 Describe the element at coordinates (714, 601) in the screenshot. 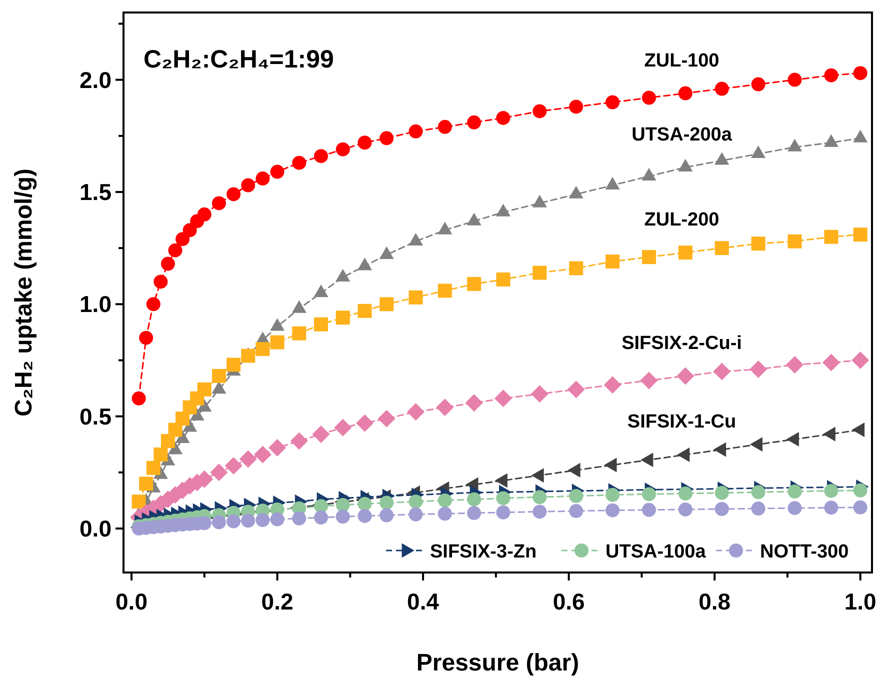

I see `x-tick-label: 0.8` at that location.